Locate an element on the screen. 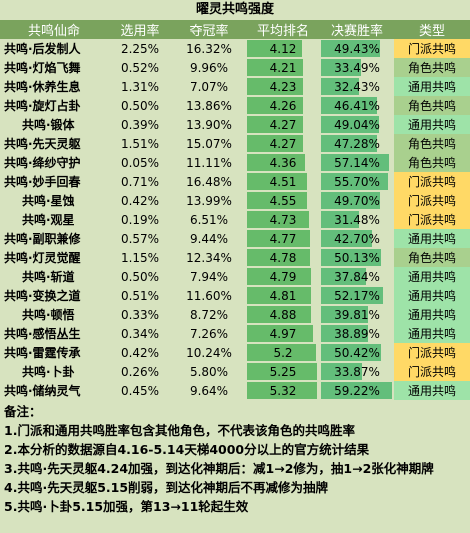  average-rank-value: 5.32 is located at coordinates (283, 390).